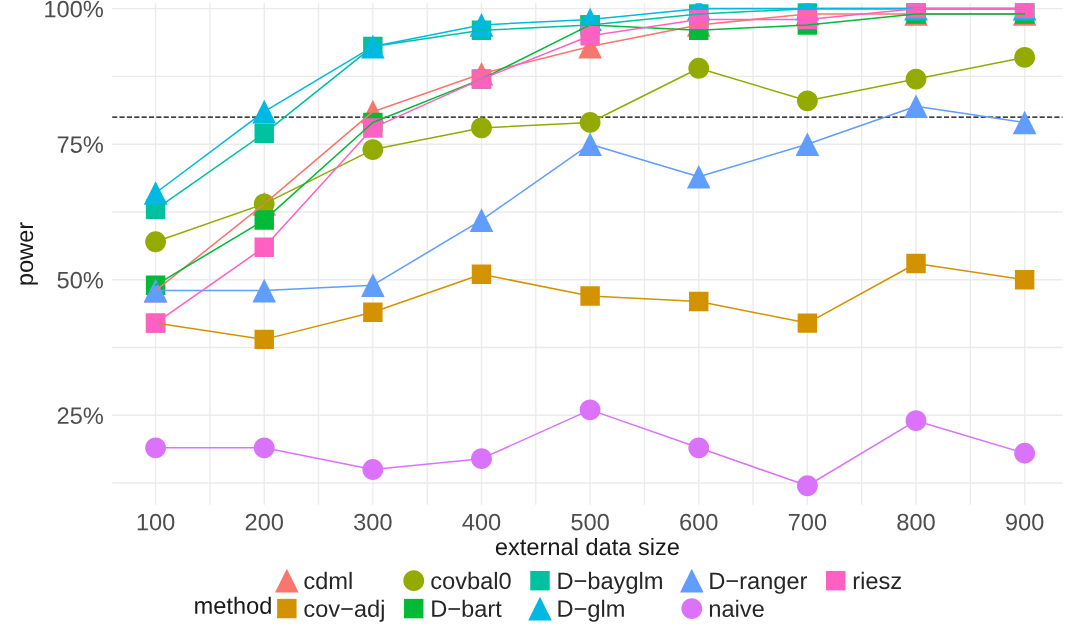 This screenshot has height=643, width=1068. Describe the element at coordinates (591, 610) in the screenshot. I see `legend-label: D−glm` at that location.